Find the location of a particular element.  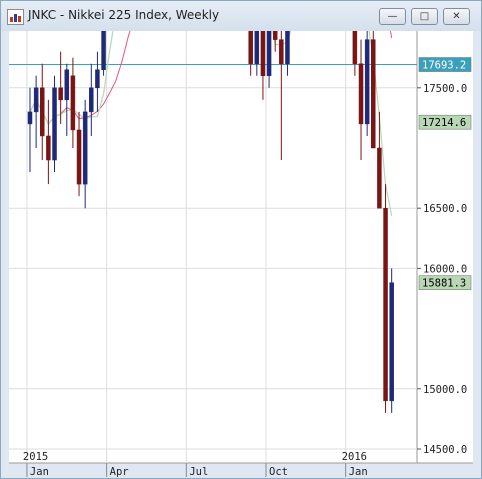

window-title: JNKC - Nikkei 225 Index, Weekly is located at coordinates (124, 15).